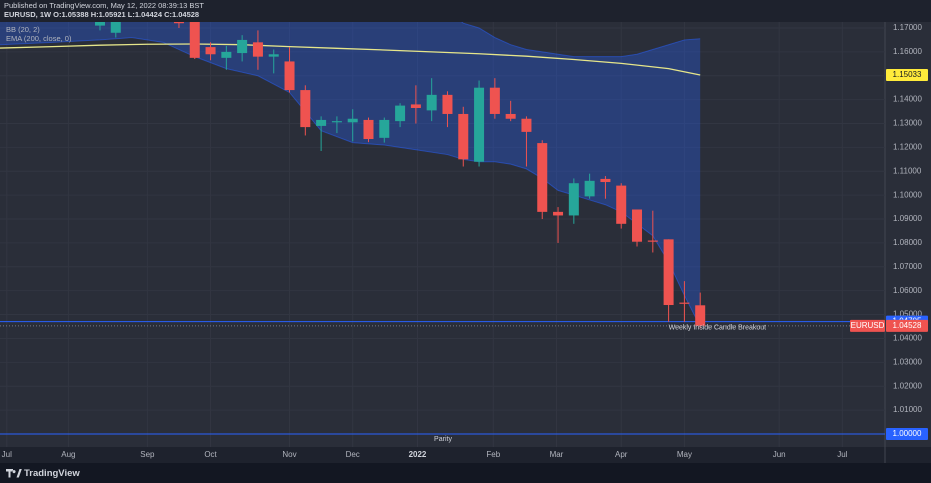 The width and height of the screenshot is (931, 483). Describe the element at coordinates (907, 266) in the screenshot. I see `y-tick-label: 1.07000` at that location.